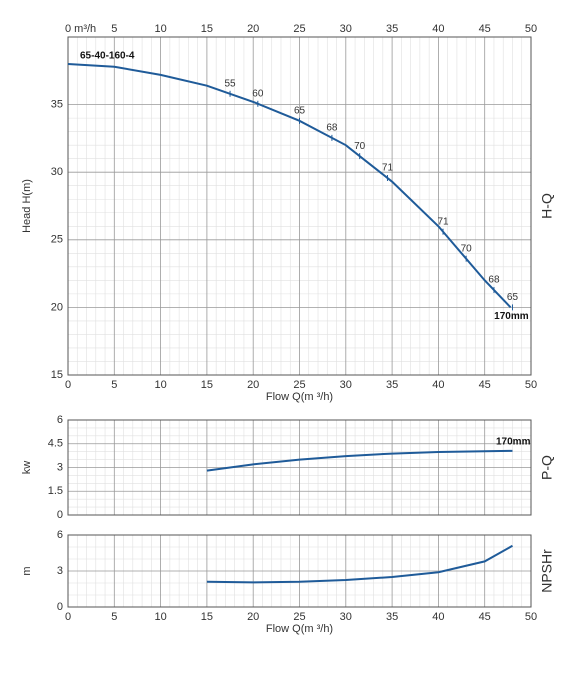  Describe the element at coordinates (346, 29) in the screenshot. I see `x2-tick-label: 30` at that location.